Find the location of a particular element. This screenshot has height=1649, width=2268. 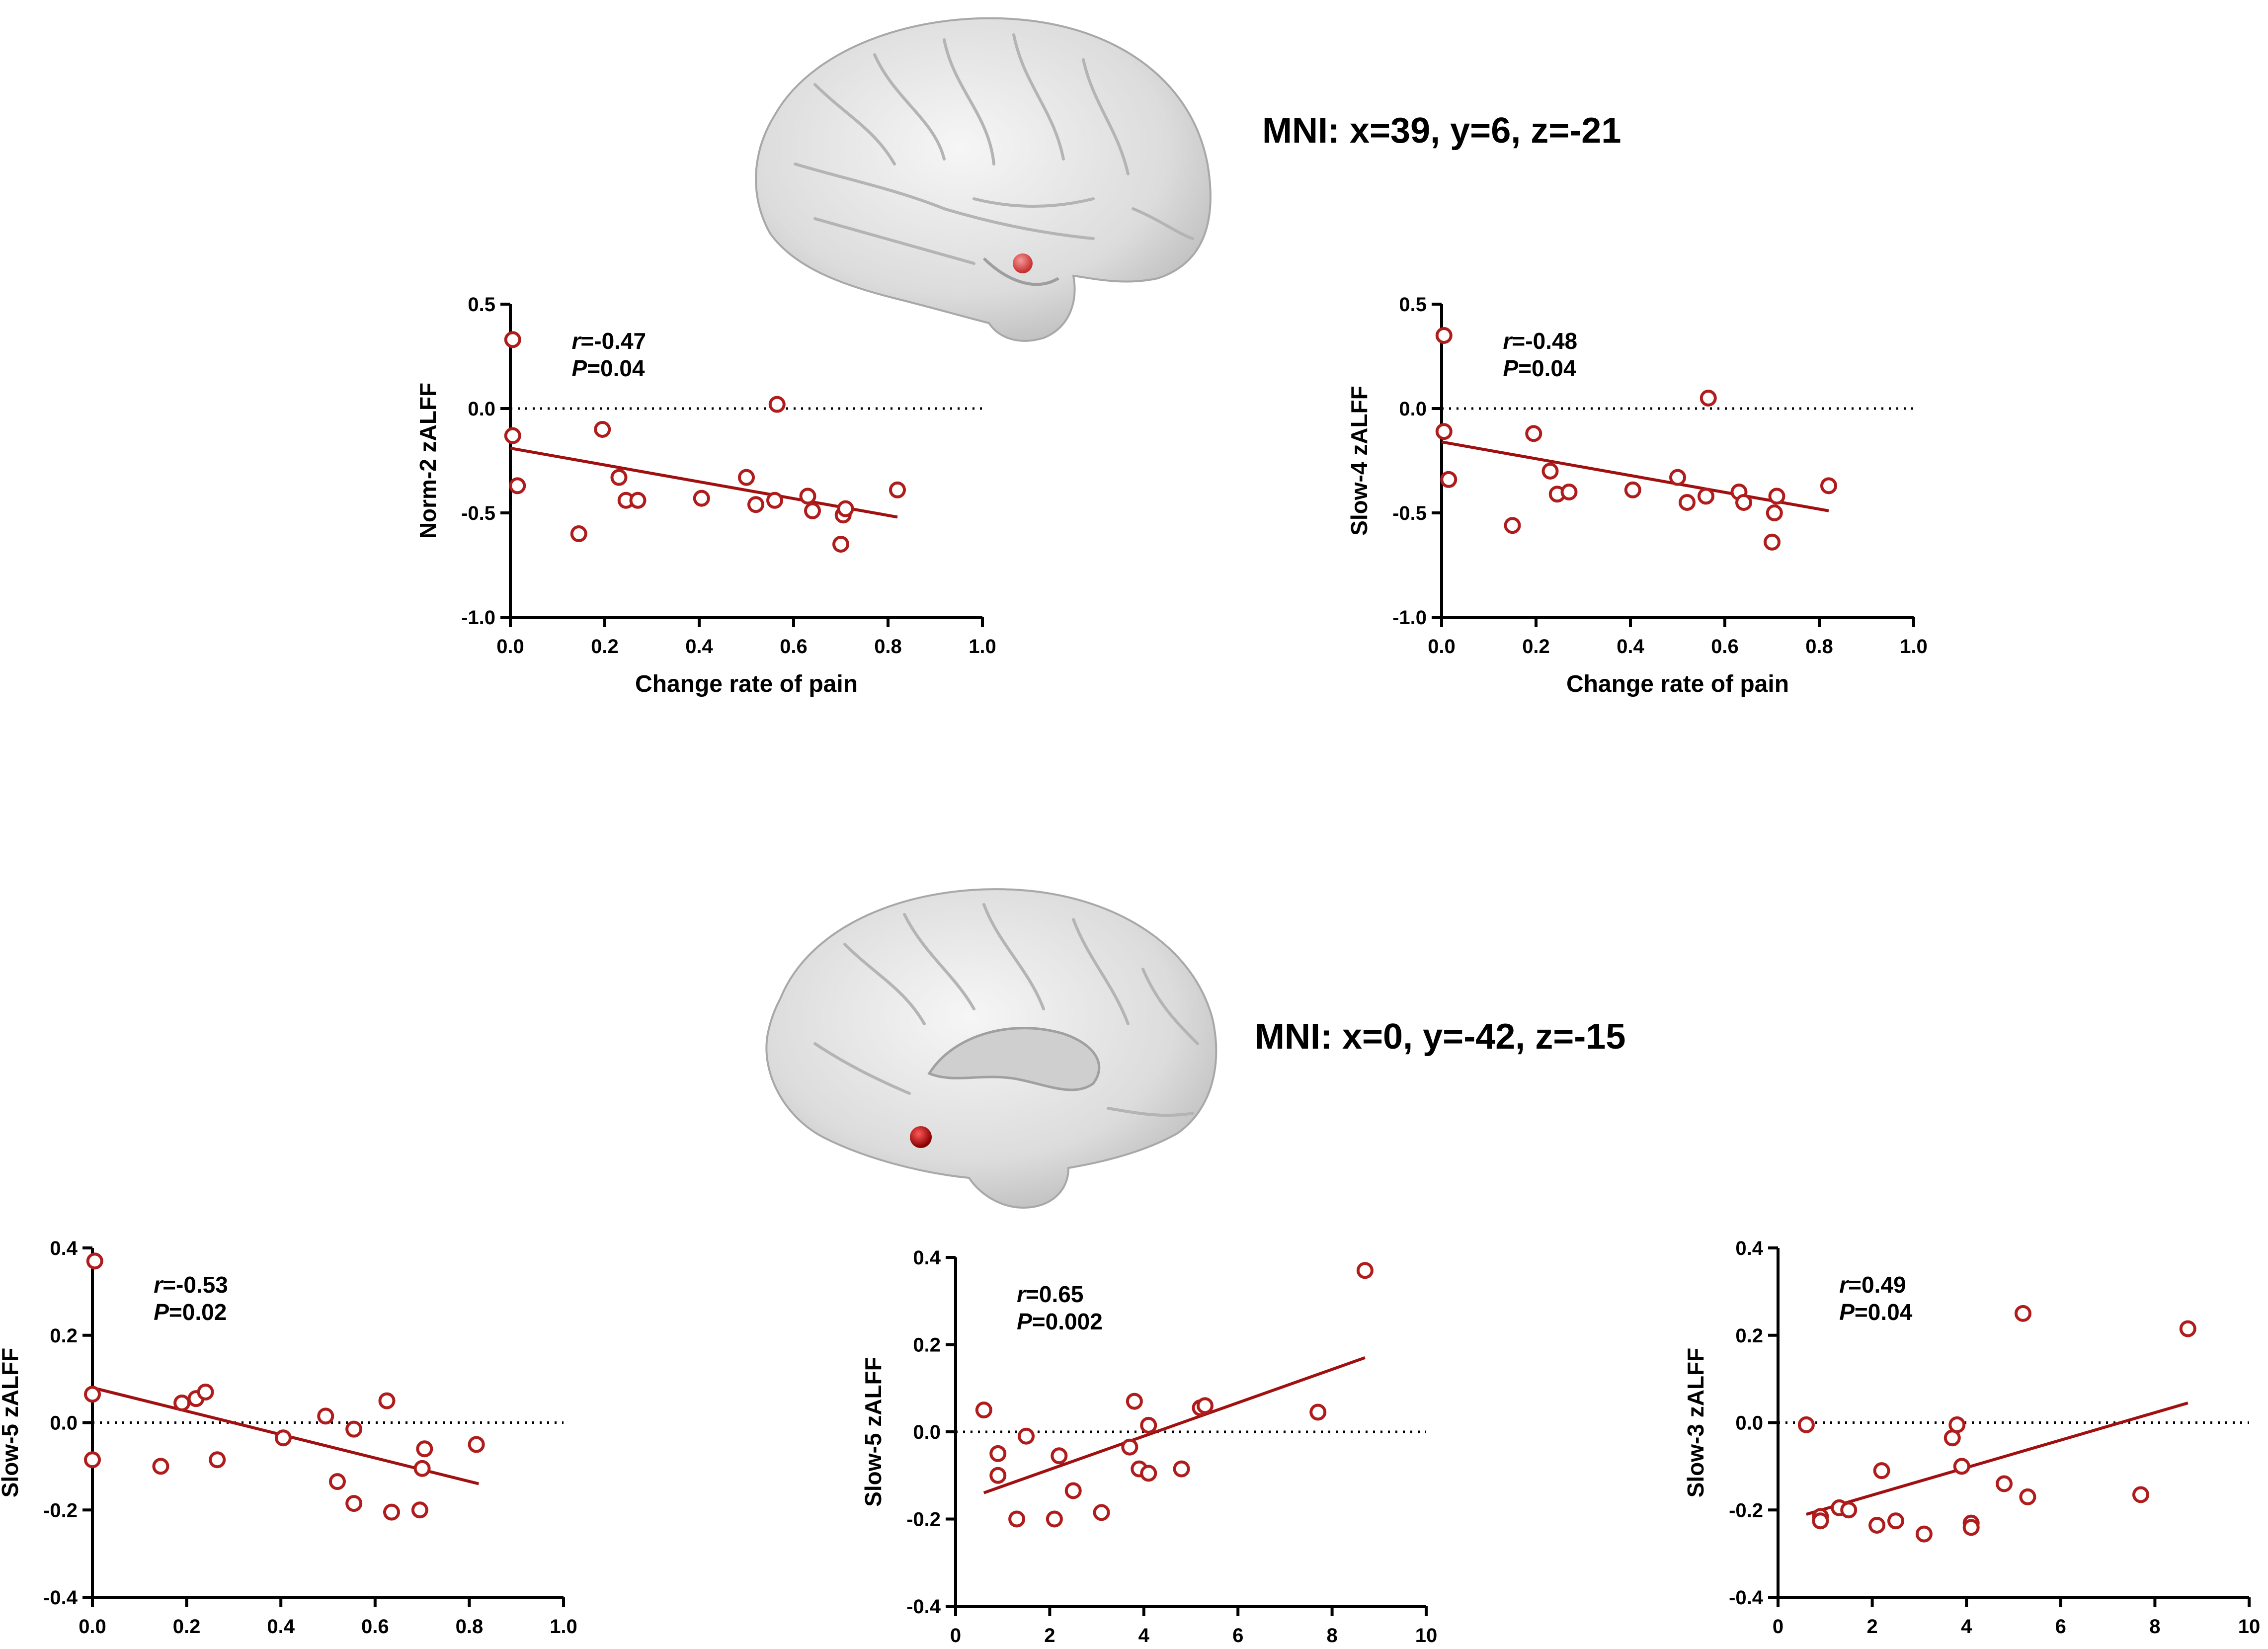

y-axis-label: Slow-4 zALFF is located at coordinates (1359, 461).